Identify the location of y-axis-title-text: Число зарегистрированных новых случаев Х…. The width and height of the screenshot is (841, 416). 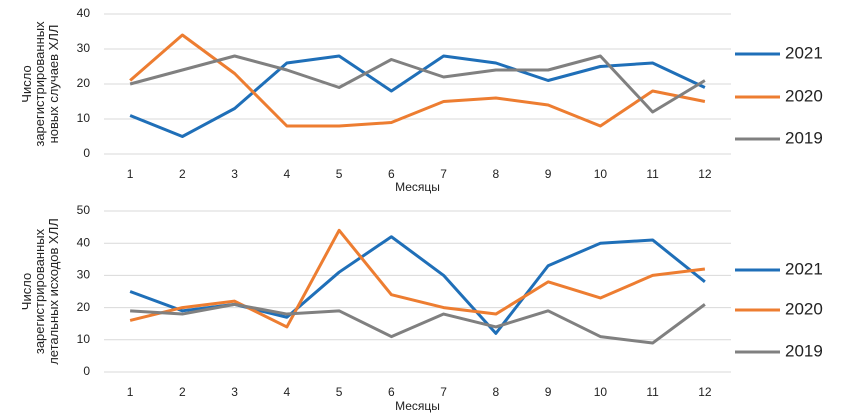
(39, 84).